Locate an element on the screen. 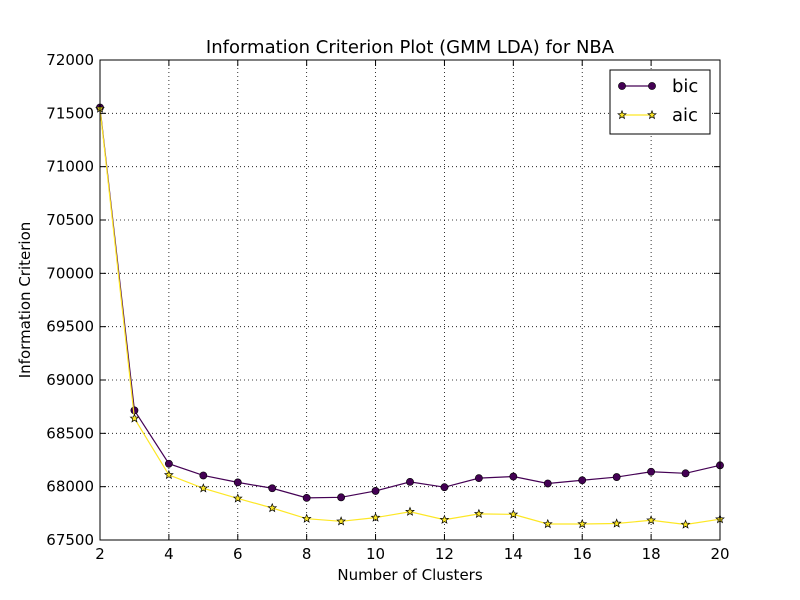 The image size is (800, 600). y-tick-label: 70500 is located at coordinates (70, 220).